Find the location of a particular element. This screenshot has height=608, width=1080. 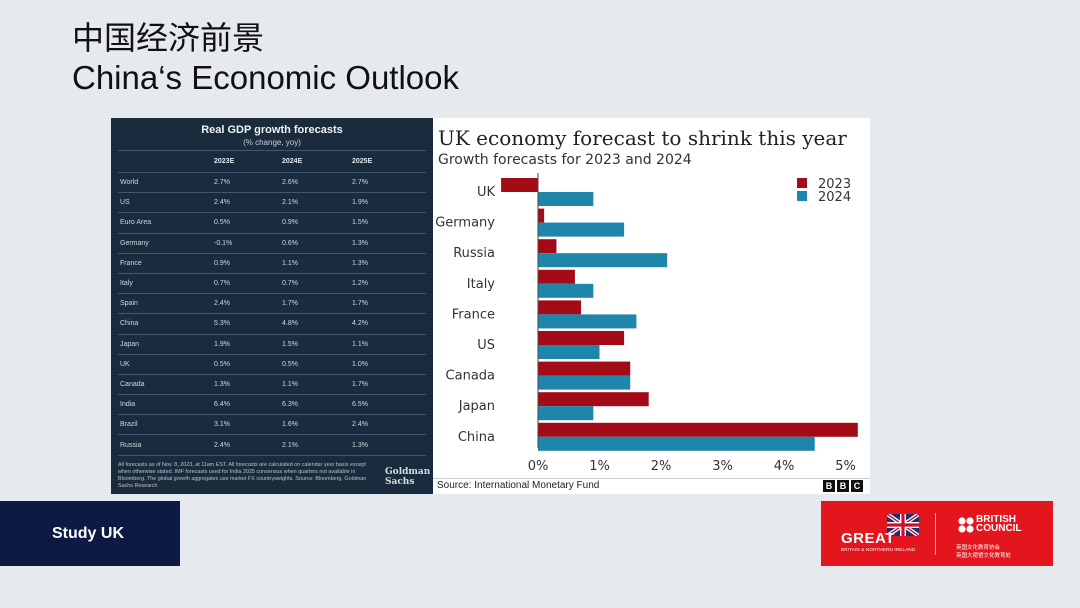

table-cell: 1.9% is located at coordinates (248, 344).